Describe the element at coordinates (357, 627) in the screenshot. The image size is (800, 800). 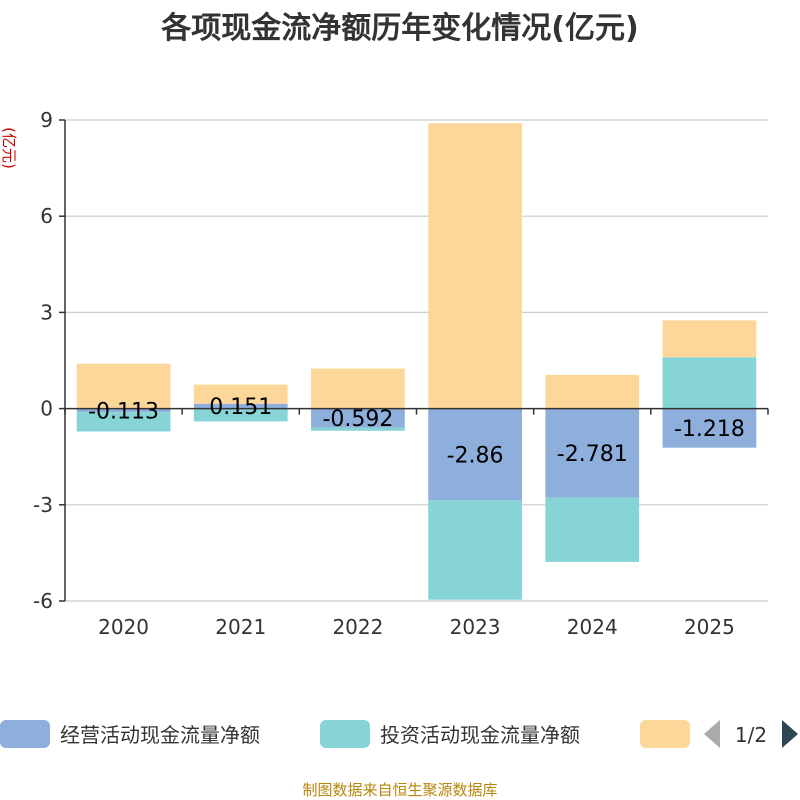
I see `x-tick-label-2022: 2022` at that location.